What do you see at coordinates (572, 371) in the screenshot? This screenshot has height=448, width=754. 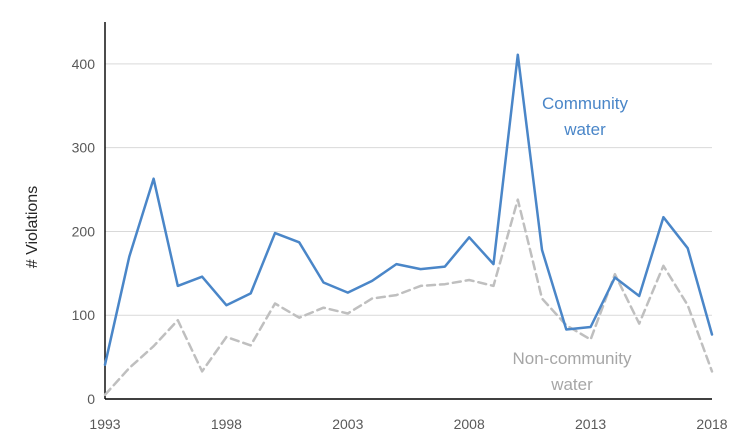 I see `non-community-water-label: Non-community water` at bounding box center [572, 371].